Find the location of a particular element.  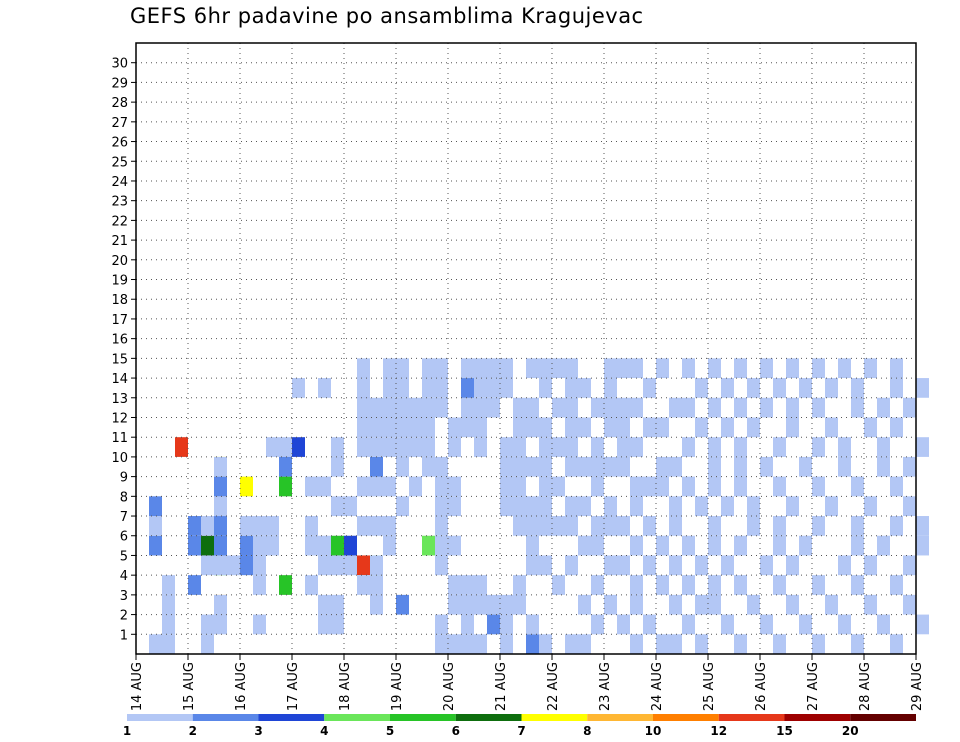

y-tick-label: 5 is located at coordinates (124, 556).